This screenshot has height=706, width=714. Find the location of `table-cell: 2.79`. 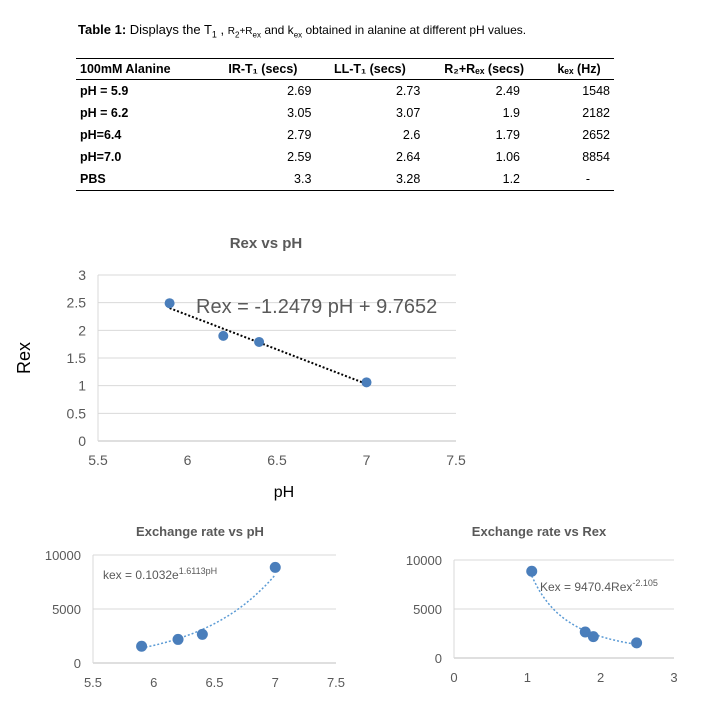

table-cell: 2.79 is located at coordinates (299, 135).